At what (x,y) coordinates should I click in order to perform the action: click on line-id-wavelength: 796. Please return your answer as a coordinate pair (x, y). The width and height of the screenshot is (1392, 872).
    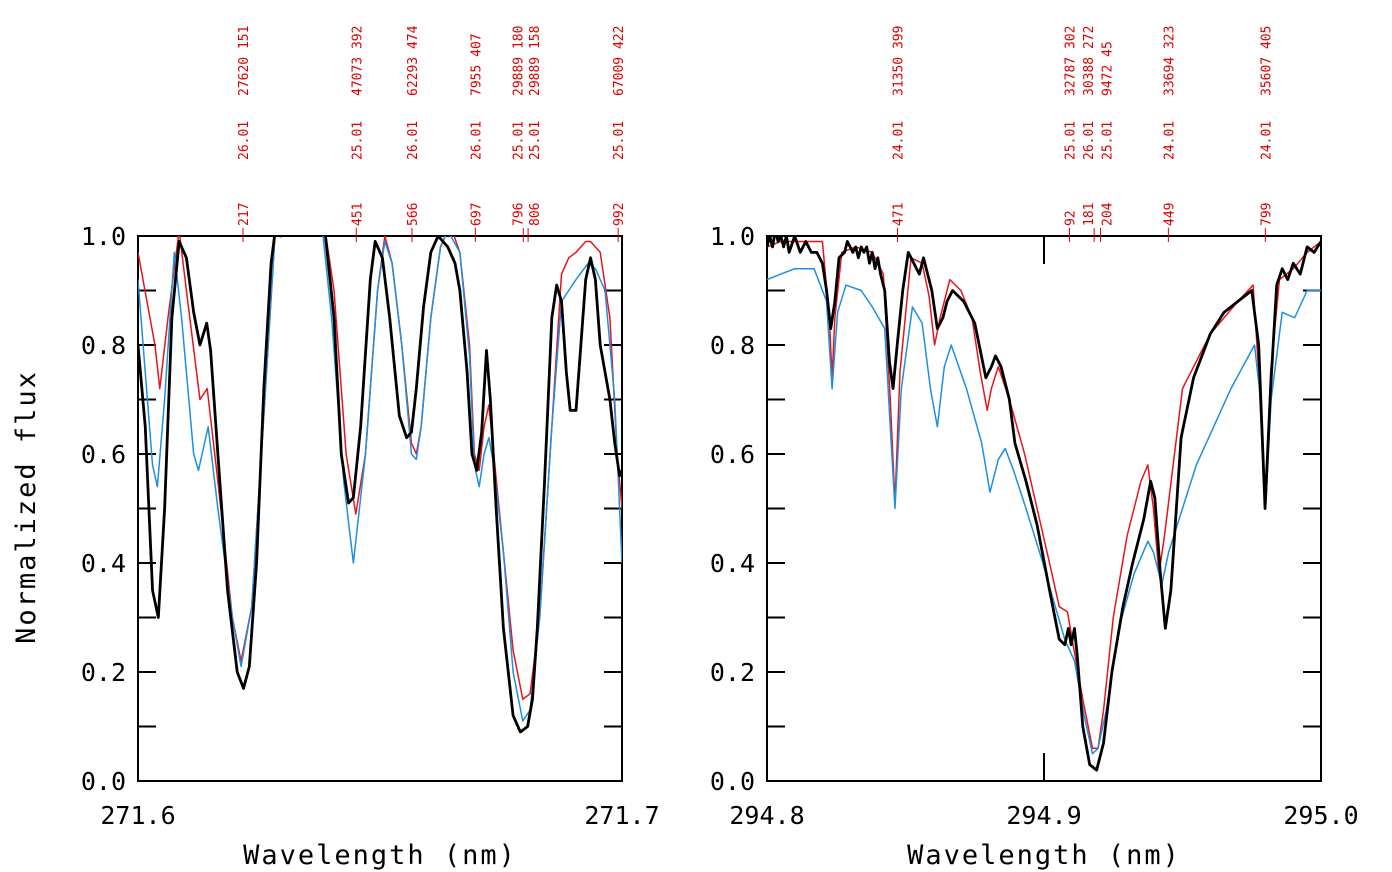
    Looking at the image, I should click on (518, 214).